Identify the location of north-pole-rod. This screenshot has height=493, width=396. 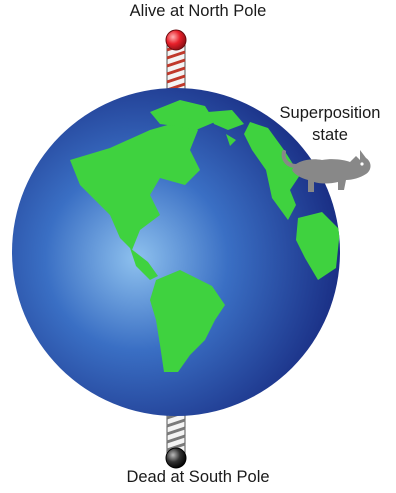
(176, 65).